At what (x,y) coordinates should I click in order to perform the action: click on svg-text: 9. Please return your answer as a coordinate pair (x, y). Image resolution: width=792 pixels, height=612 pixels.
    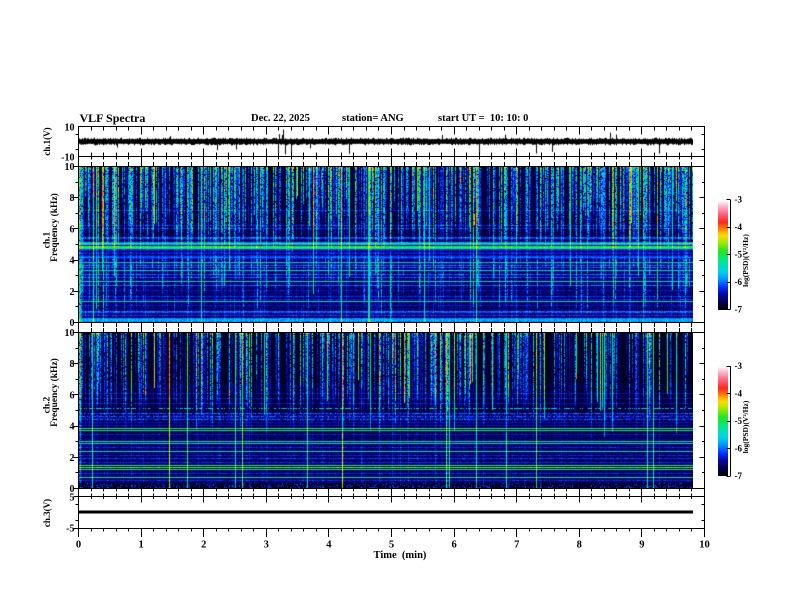
    Looking at the image, I should click on (641, 545).